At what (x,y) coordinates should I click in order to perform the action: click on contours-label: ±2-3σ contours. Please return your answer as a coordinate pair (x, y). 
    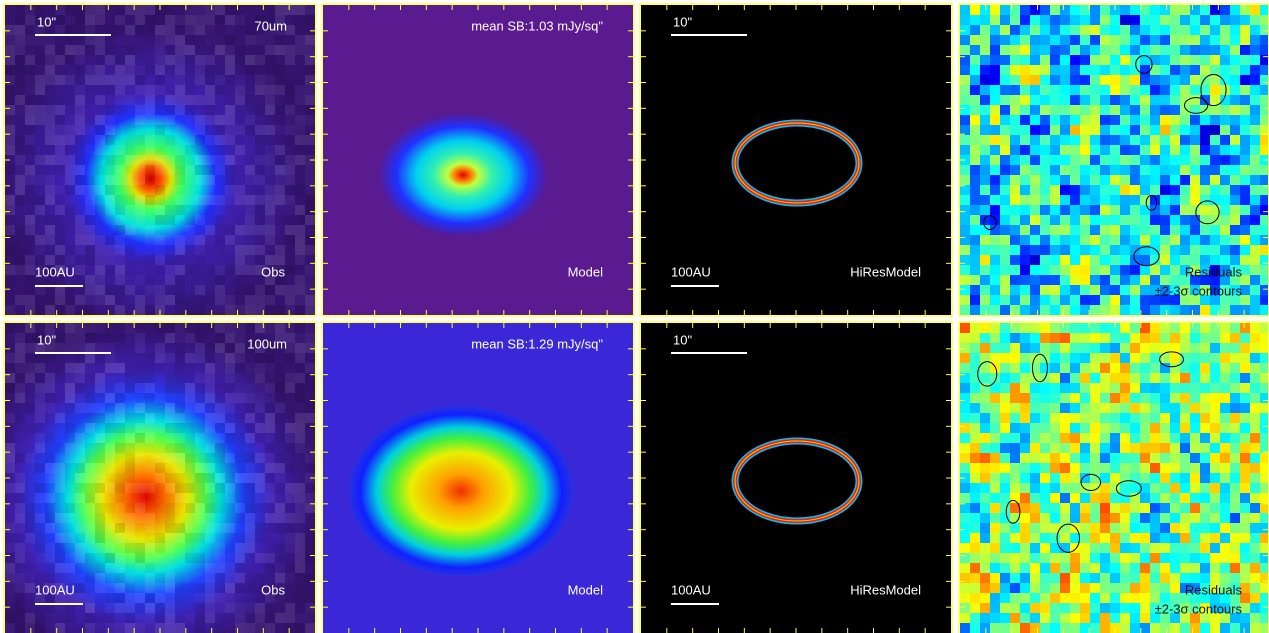
    Looking at the image, I should click on (1199, 608).